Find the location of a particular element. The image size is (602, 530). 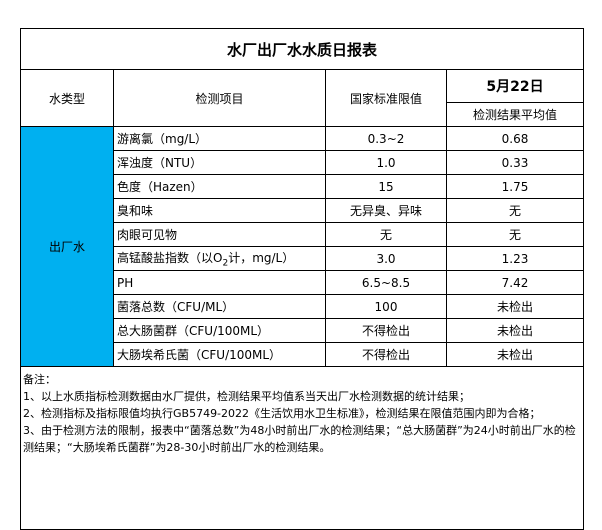

report-title: 水厂出厂水水质日报表 is located at coordinates (302, 49).